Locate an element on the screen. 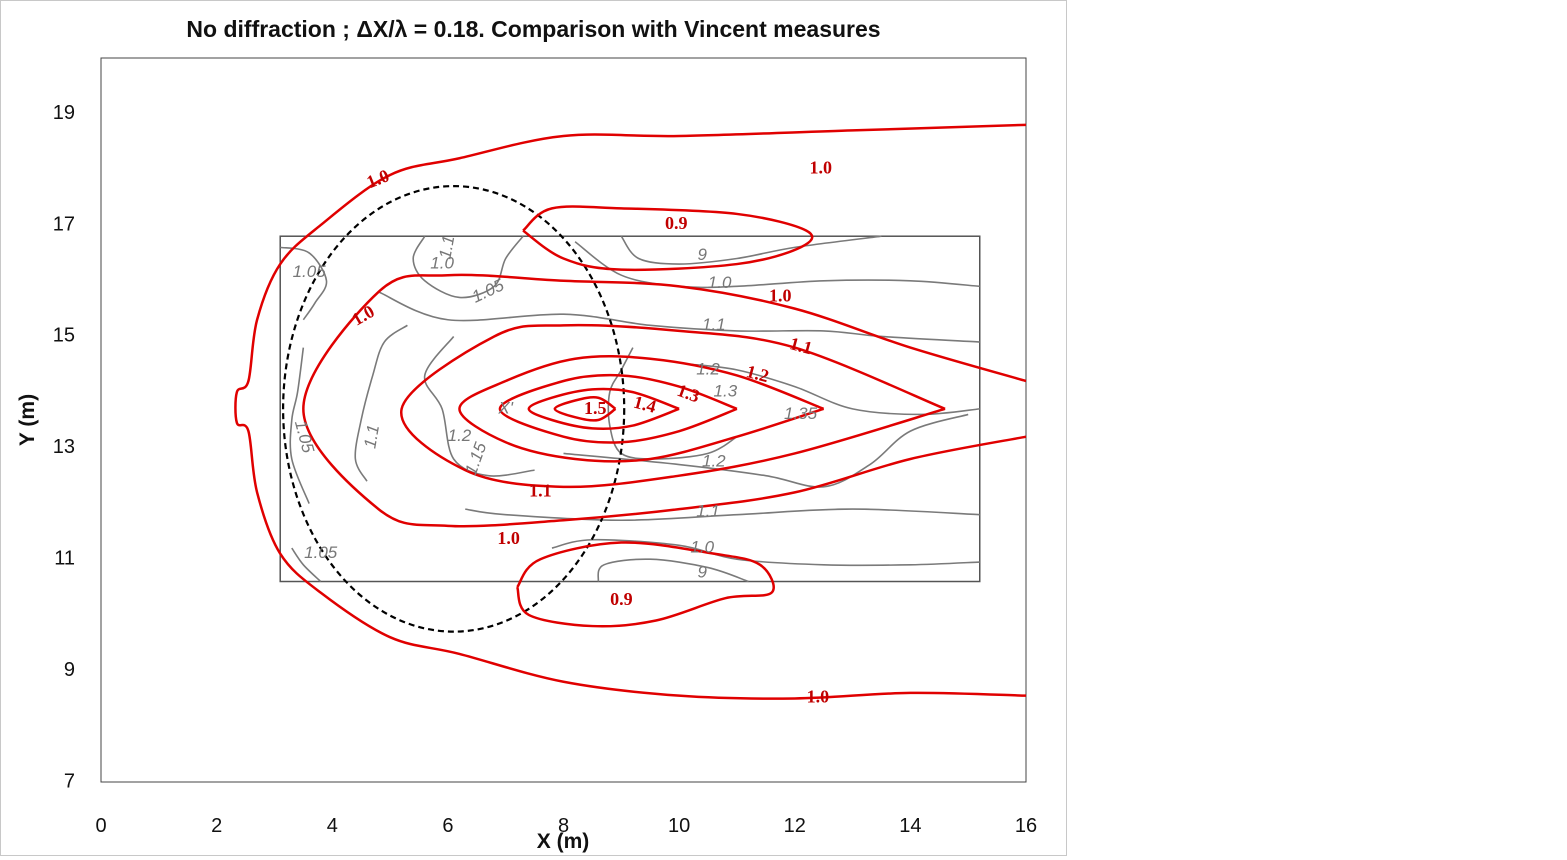 The image size is (1567, 860). x-tick-label: 0 is located at coordinates (100, 826).